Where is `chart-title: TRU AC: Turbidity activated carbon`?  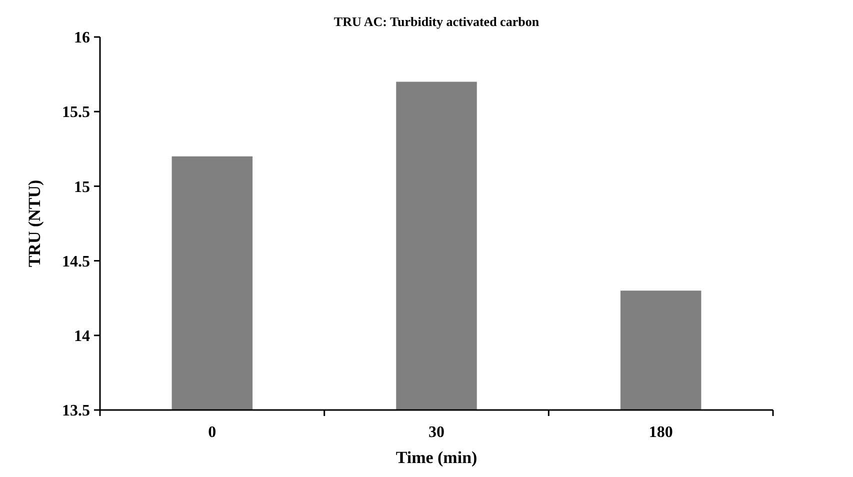
chart-title: TRU AC: Turbidity activated carbon is located at coordinates (437, 21).